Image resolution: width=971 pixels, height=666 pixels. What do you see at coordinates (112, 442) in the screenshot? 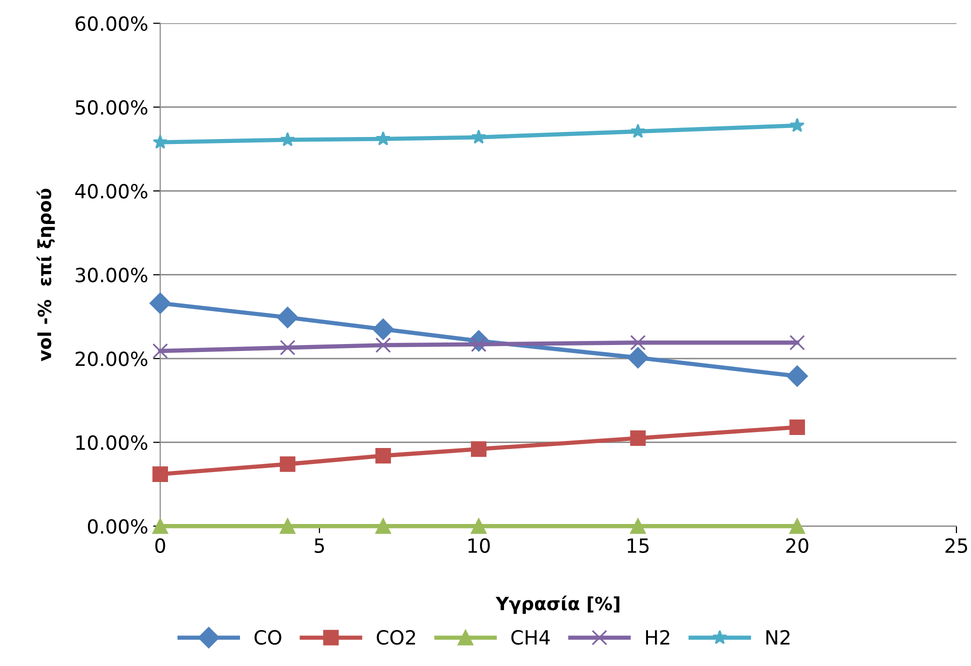
I see `y-tick-label: 10.00%` at bounding box center [112, 442].